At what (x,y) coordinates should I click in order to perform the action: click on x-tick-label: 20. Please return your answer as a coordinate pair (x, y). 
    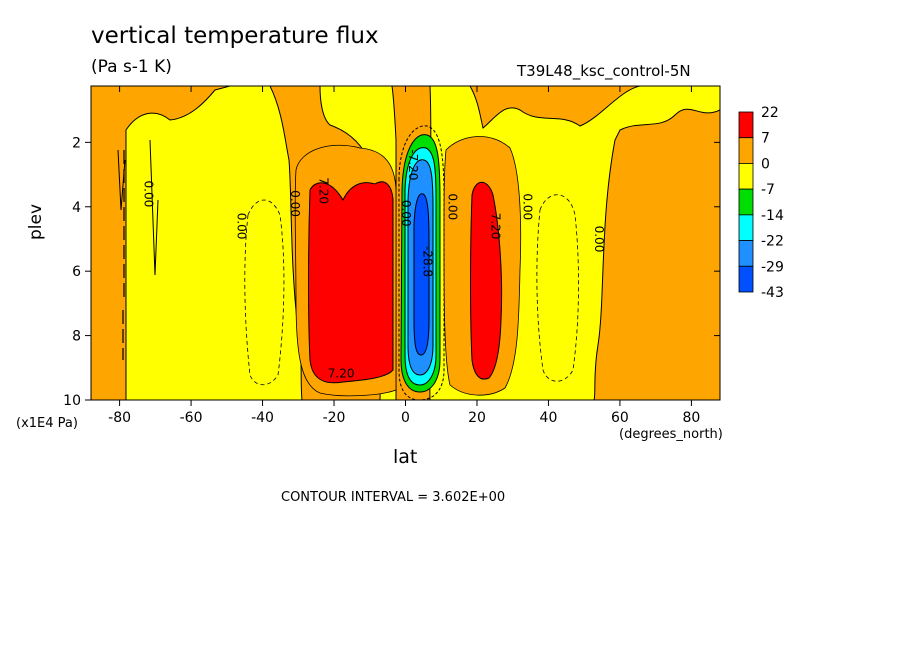
    Looking at the image, I should click on (477, 418).